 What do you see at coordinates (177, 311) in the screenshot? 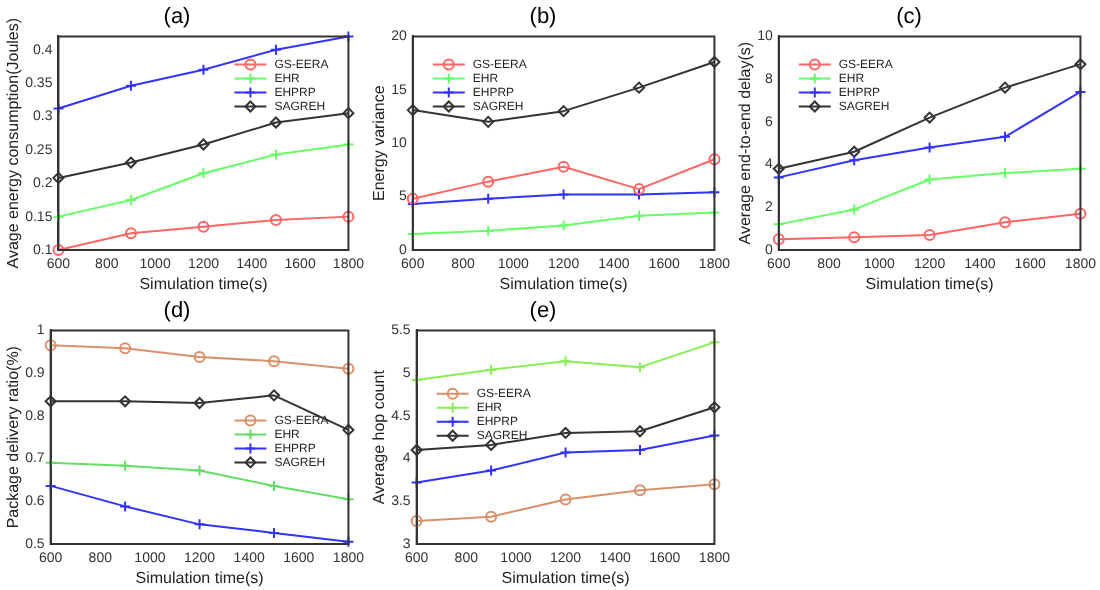
I see `chart-title: (d)` at bounding box center [177, 311].